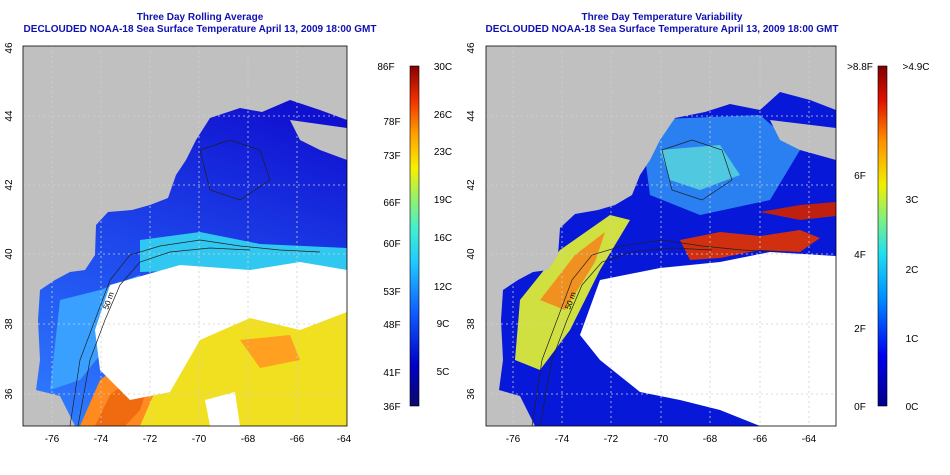 Image resolution: width=950 pixels, height=475 pixels. I want to click on left-x-axis: -76 -74 -72 -70 -68 -66 -64, so click(198, 439).